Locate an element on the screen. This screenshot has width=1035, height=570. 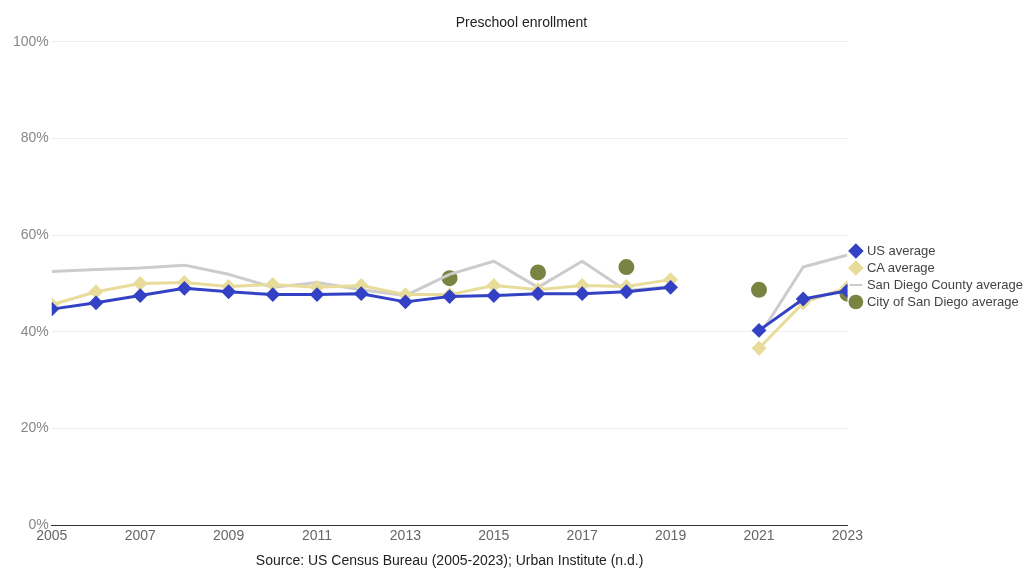
chart-title: Preschool enrollment is located at coordinates (521, 22).